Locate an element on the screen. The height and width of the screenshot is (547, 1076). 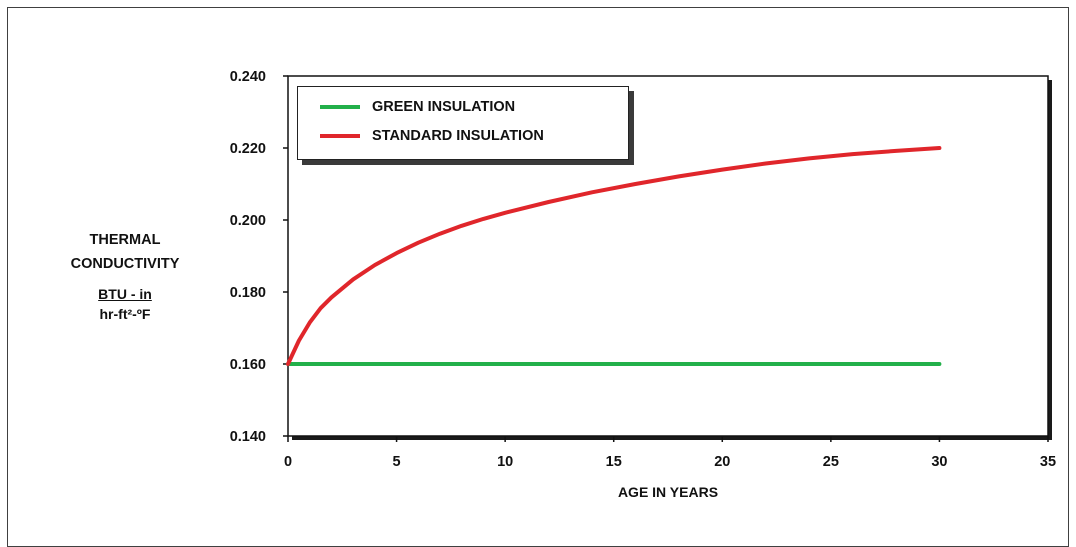
legend: GREEN INSULATION STANDARD INSULATION is located at coordinates (463, 123).